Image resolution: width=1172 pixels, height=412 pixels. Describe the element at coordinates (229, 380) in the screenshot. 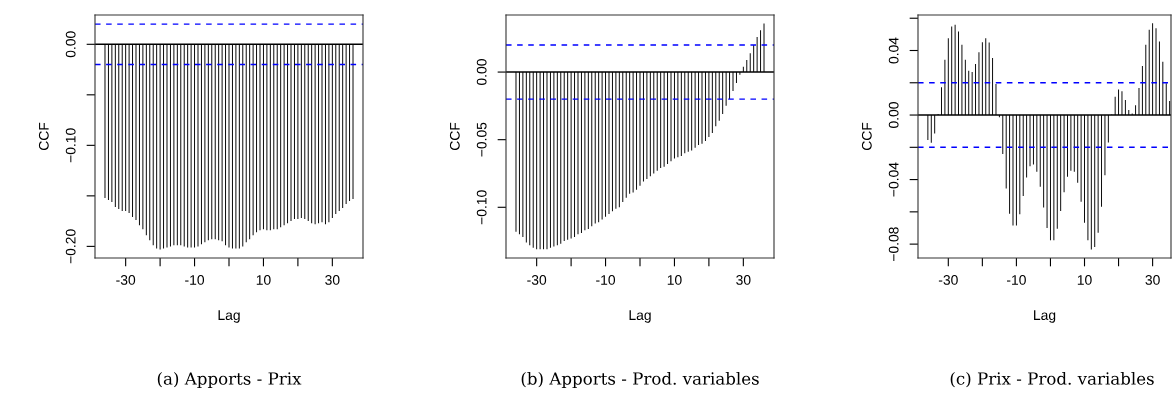

I see `text: (a) Apports - Prix` at that location.